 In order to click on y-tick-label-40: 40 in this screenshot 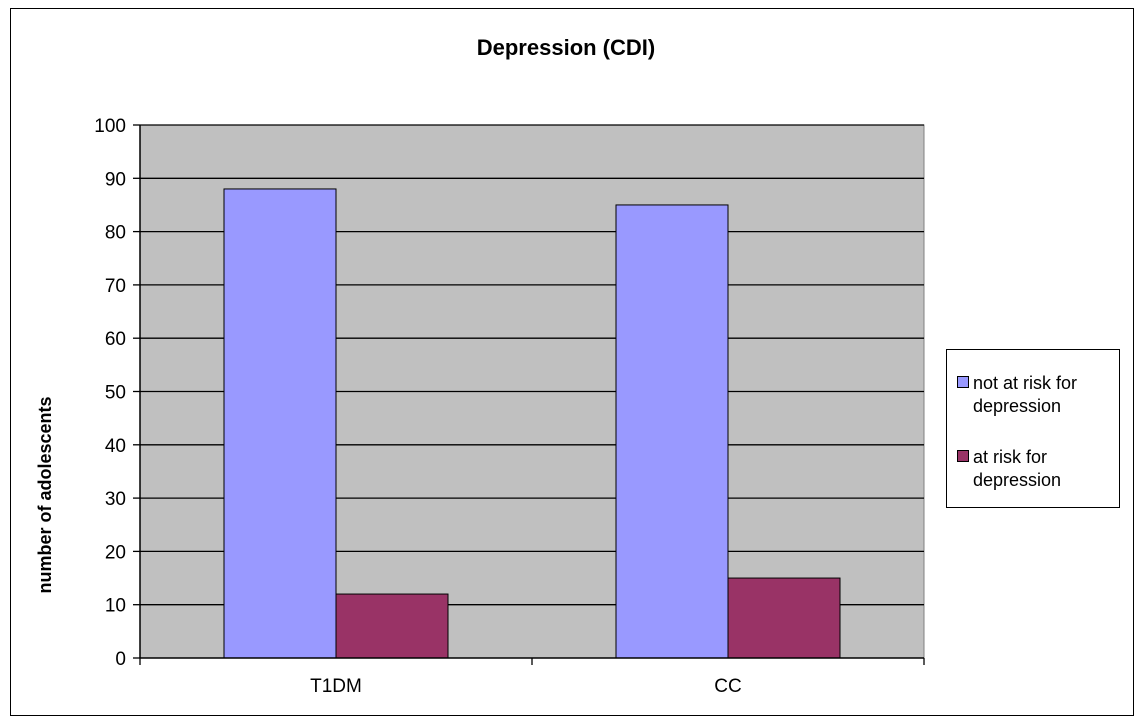, I will do `click(115, 446)`.